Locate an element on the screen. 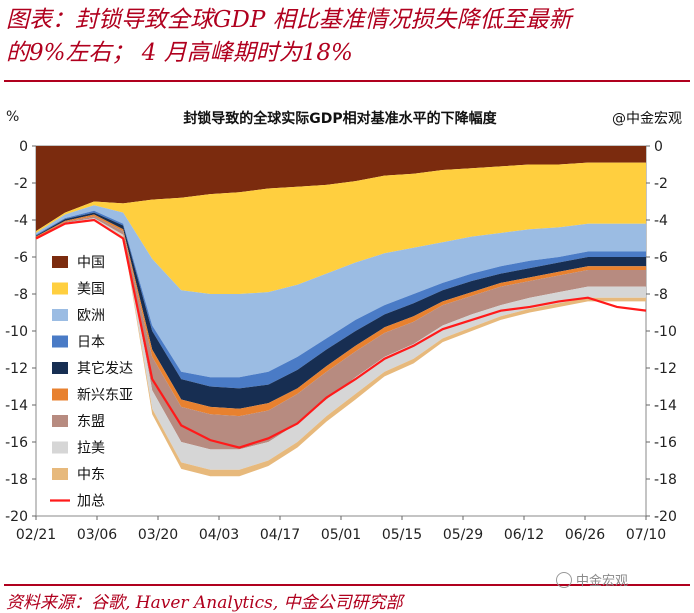 The image size is (694, 613). bottom-rule is located at coordinates (347, 585).